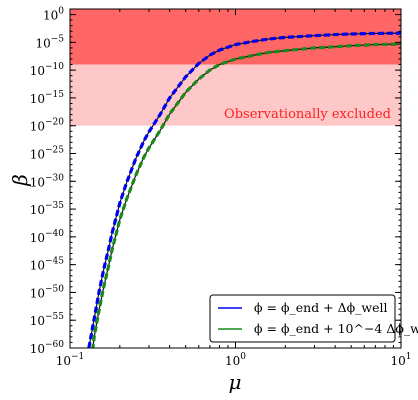 This screenshot has height=400, width=418. I want to click on y-tick-label: 10⁻⁵, so click(49, 42).